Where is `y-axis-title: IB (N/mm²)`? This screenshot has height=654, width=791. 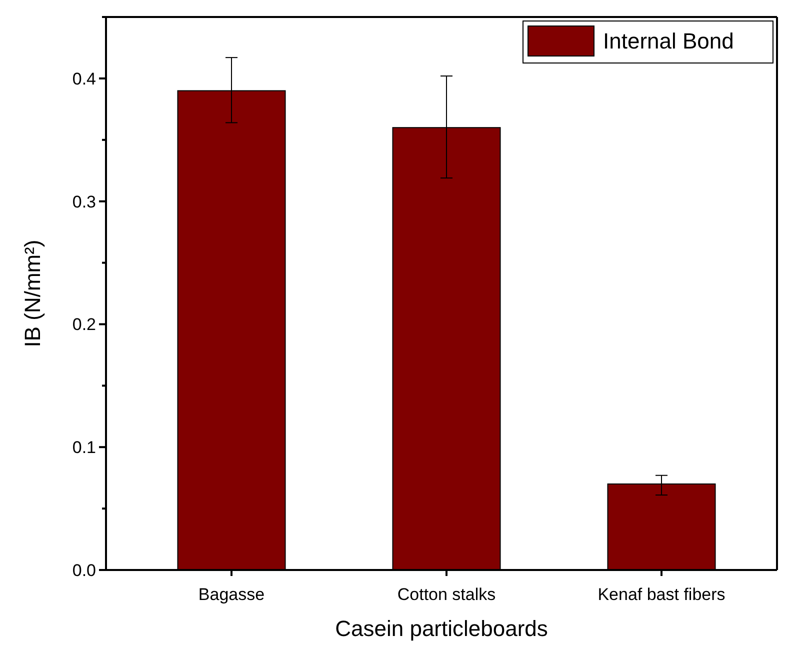
y-axis-title: IB (N/mm²) is located at coordinates (32, 294).